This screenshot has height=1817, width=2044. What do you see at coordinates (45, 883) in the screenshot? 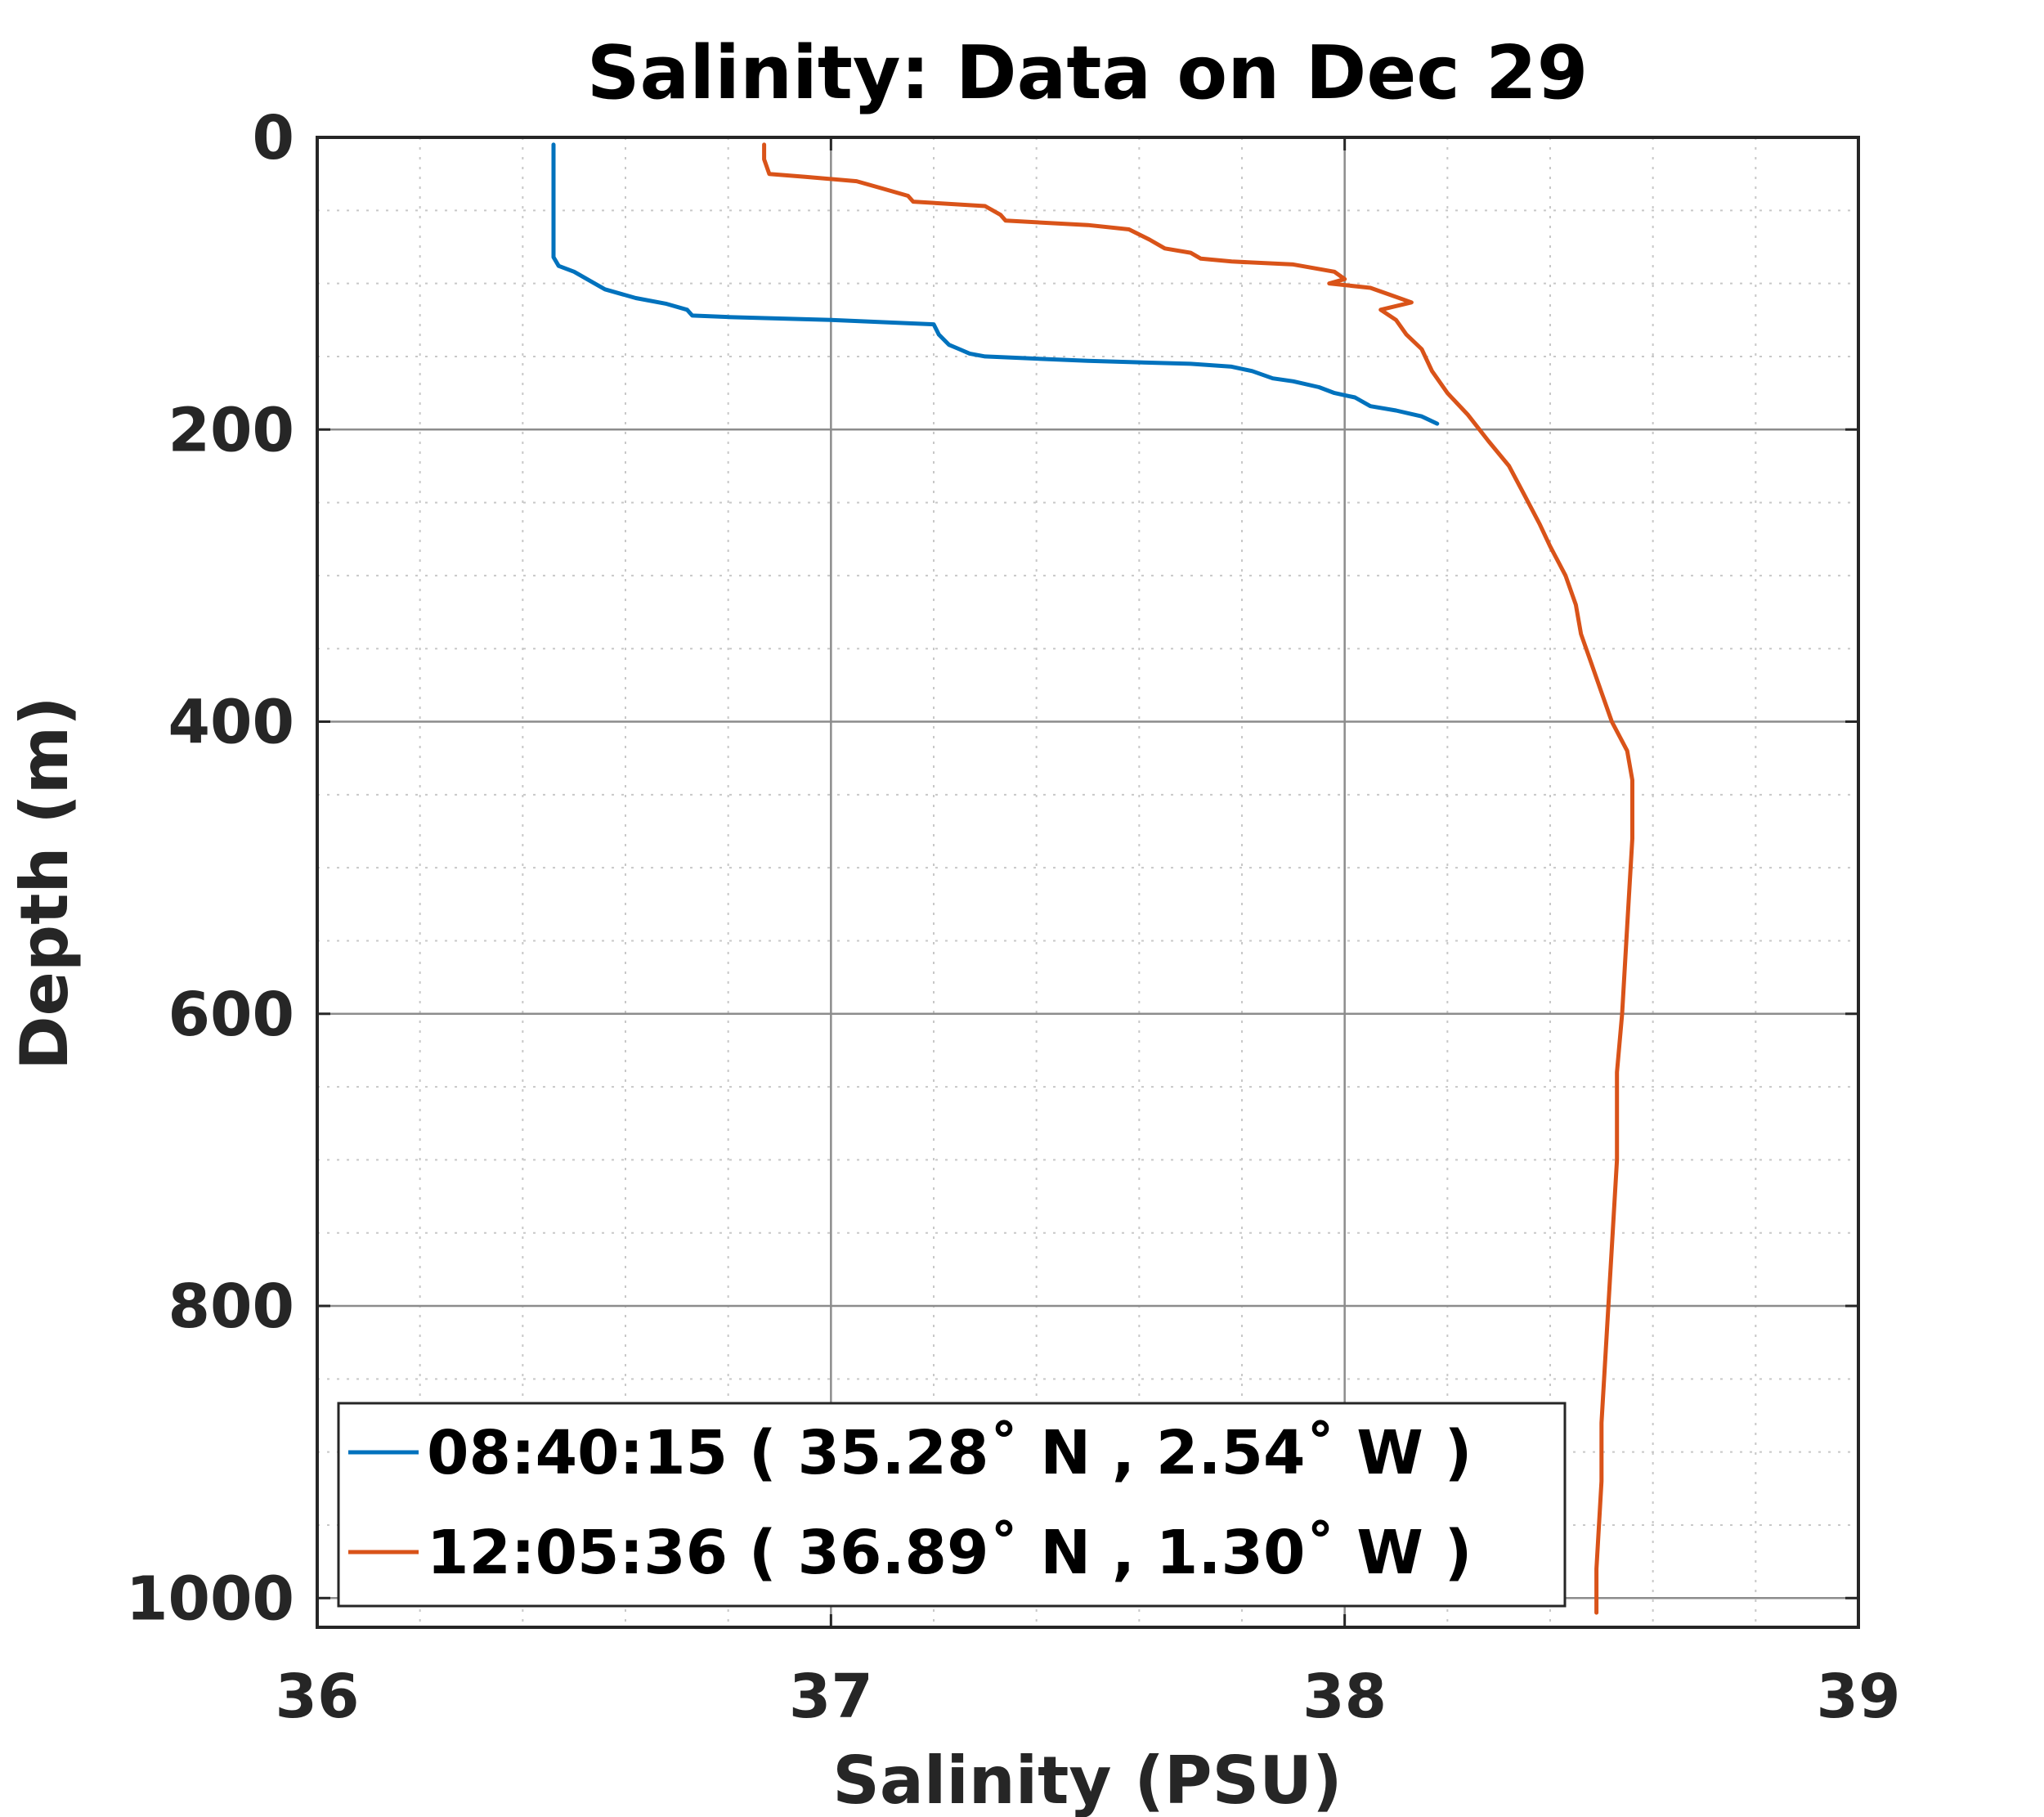
I see `y-axis-label: Depth (m)` at bounding box center [45, 883].